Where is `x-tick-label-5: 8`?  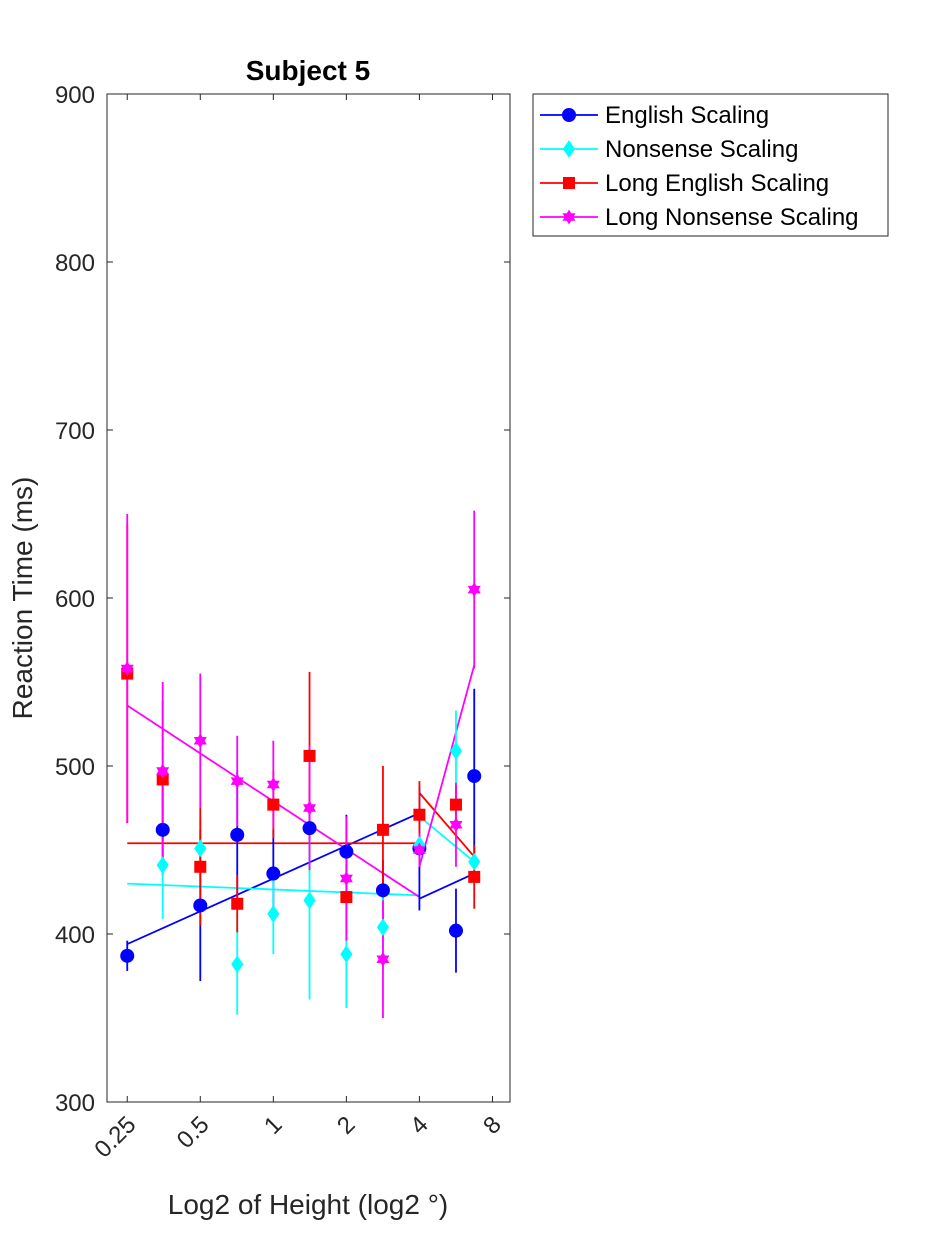 x-tick-label-5: 8 is located at coordinates (492, 1125).